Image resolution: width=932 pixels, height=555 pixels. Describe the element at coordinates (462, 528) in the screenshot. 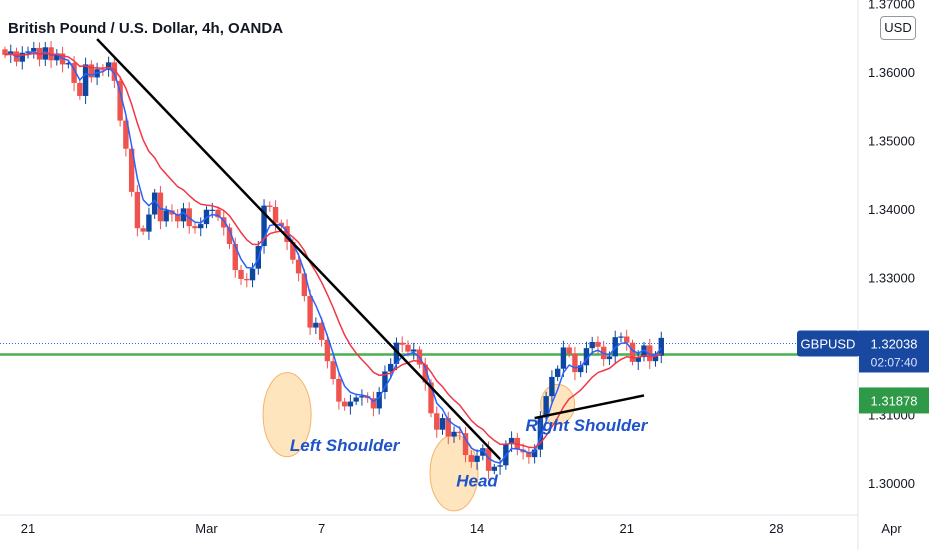

I see `time-axis: 21 Mar 7 14 21 28 Apr` at that location.